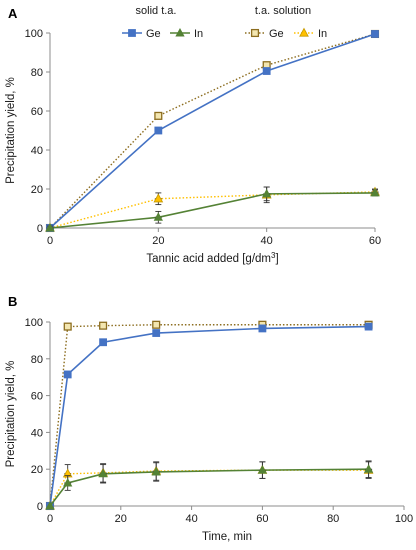  I want to click on x-axis-label-end: ], so click(276, 259).